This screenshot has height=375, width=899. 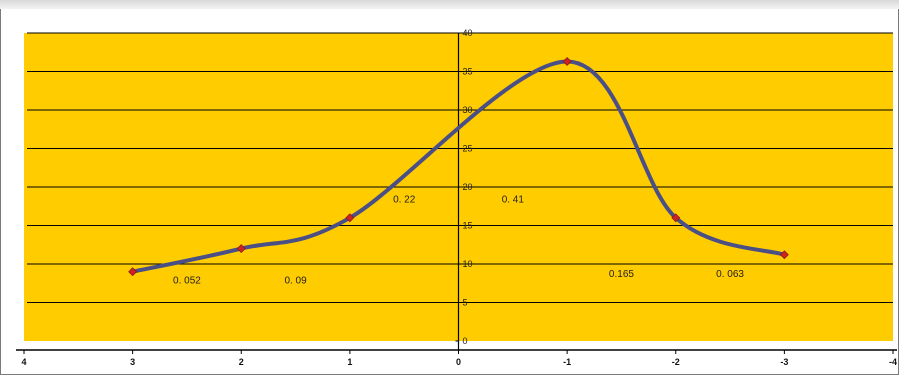 What do you see at coordinates (458, 362) in the screenshot?
I see `x-tick-label-0: 0` at bounding box center [458, 362].